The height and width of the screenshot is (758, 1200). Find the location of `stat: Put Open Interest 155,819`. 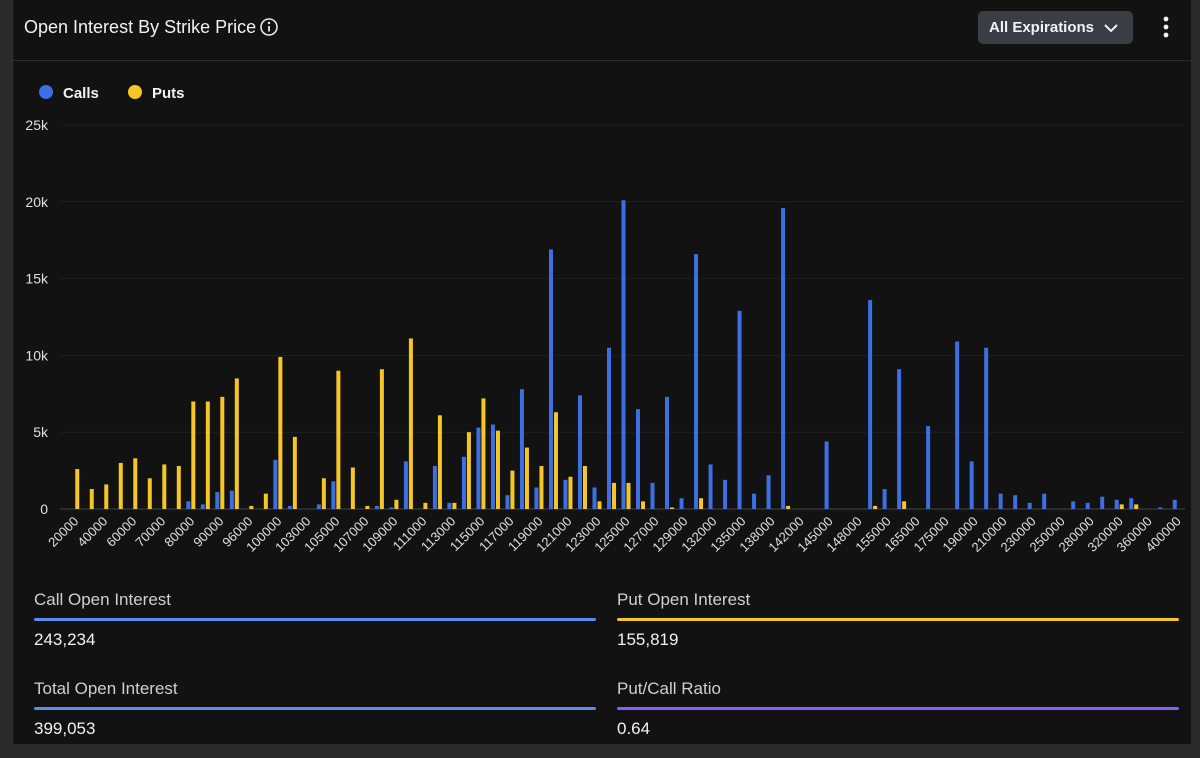

stat: Put Open Interest 155,819 is located at coordinates (898, 620).